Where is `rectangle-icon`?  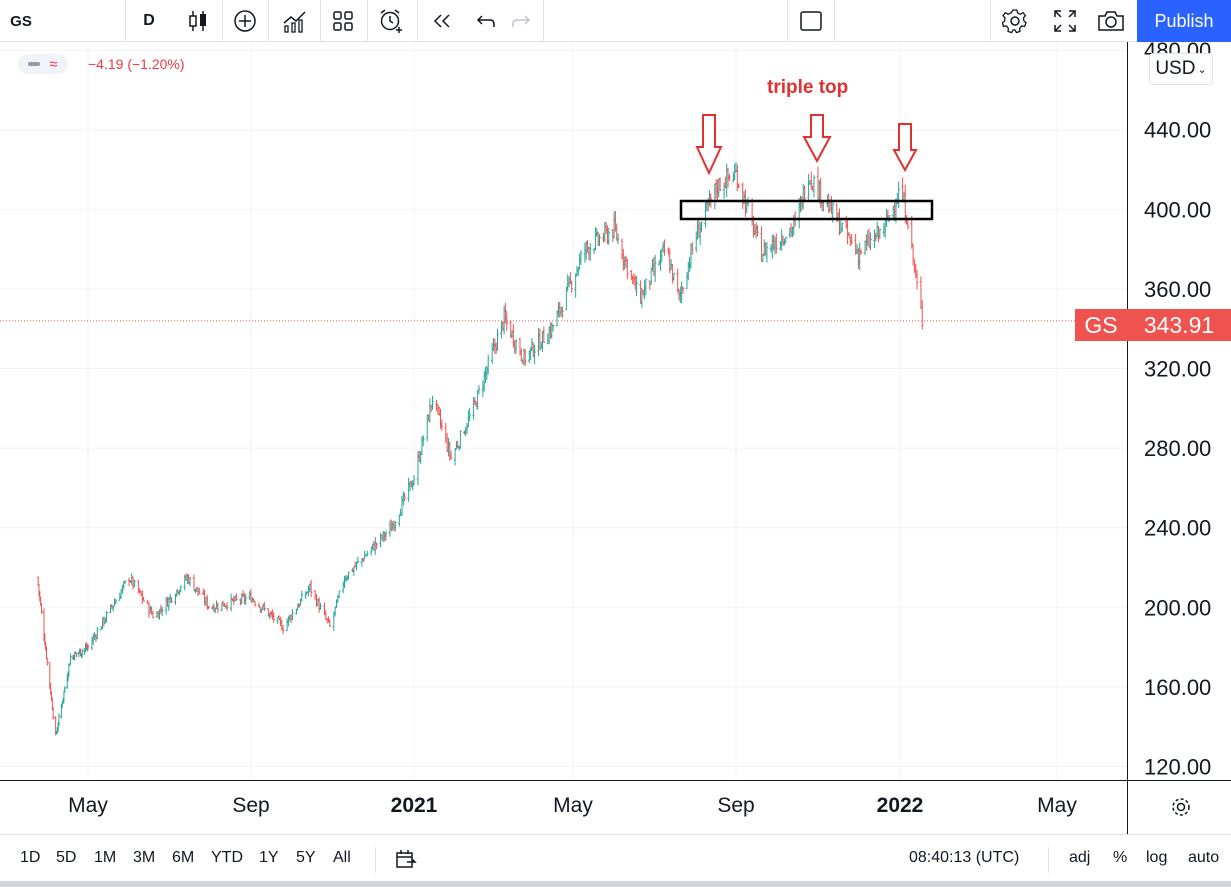
rectangle-icon is located at coordinates (811, 21).